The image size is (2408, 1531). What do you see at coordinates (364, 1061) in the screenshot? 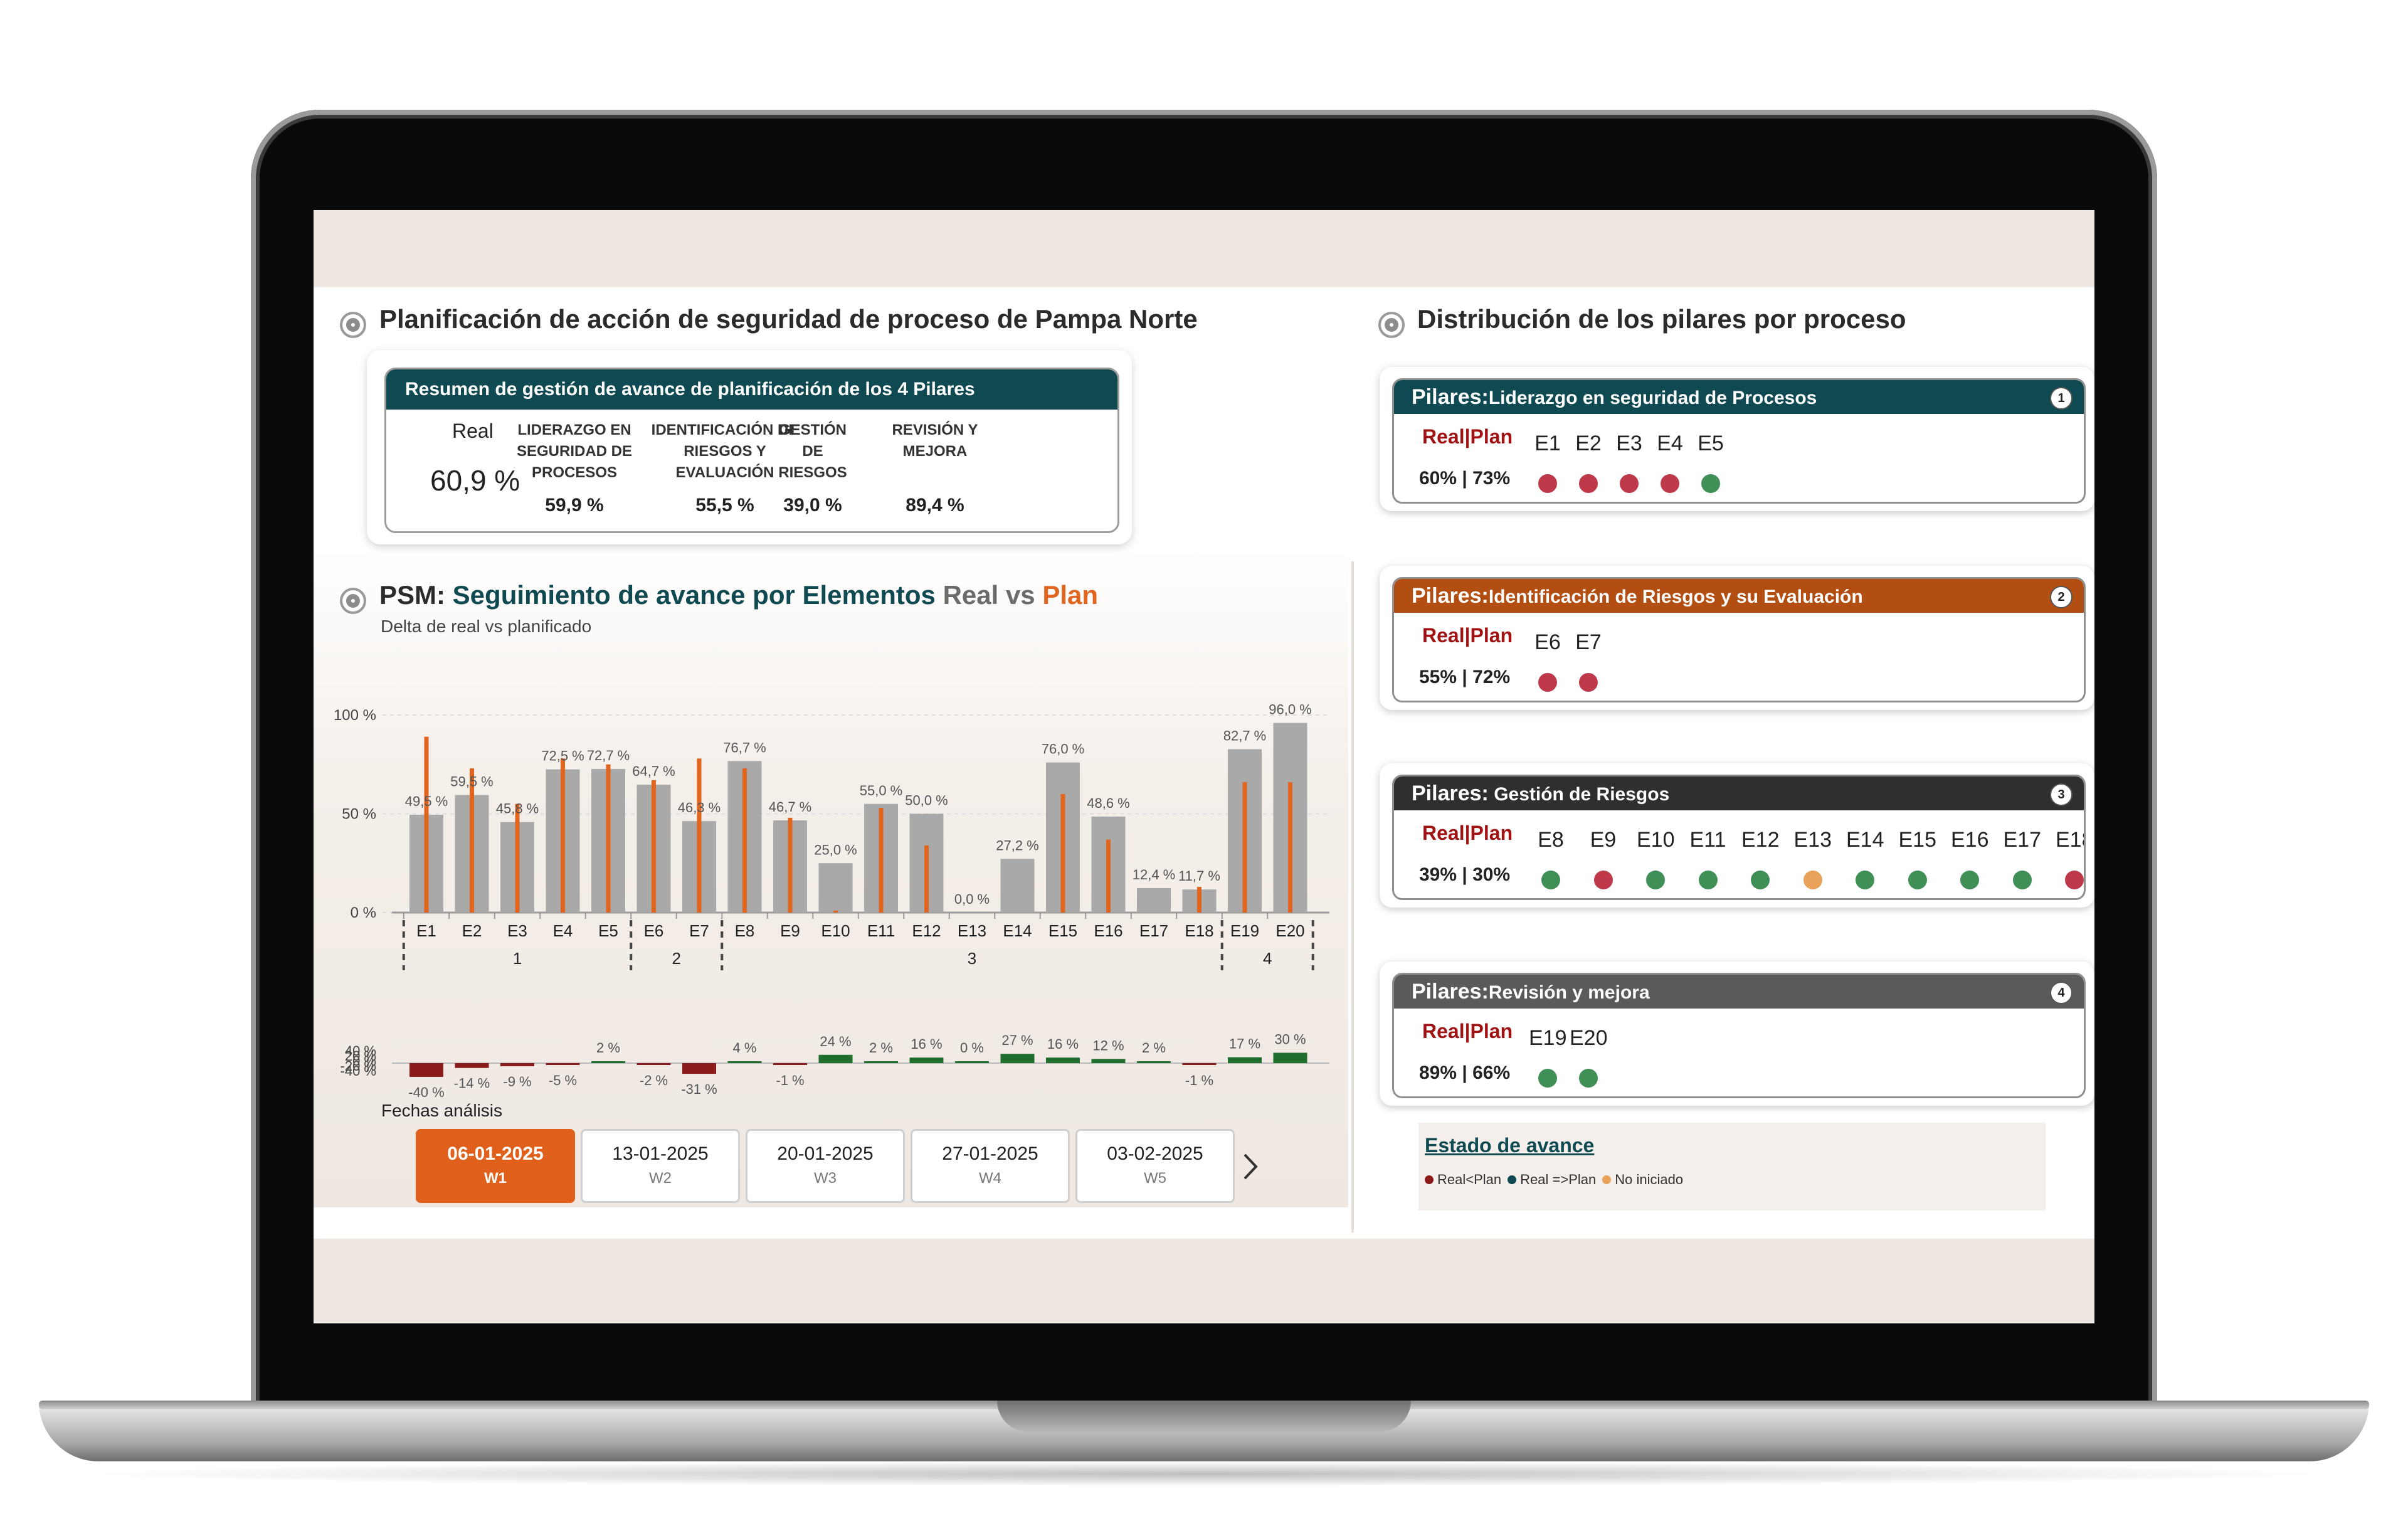
I see `delta-y-tick-label: 0 %` at bounding box center [364, 1061].